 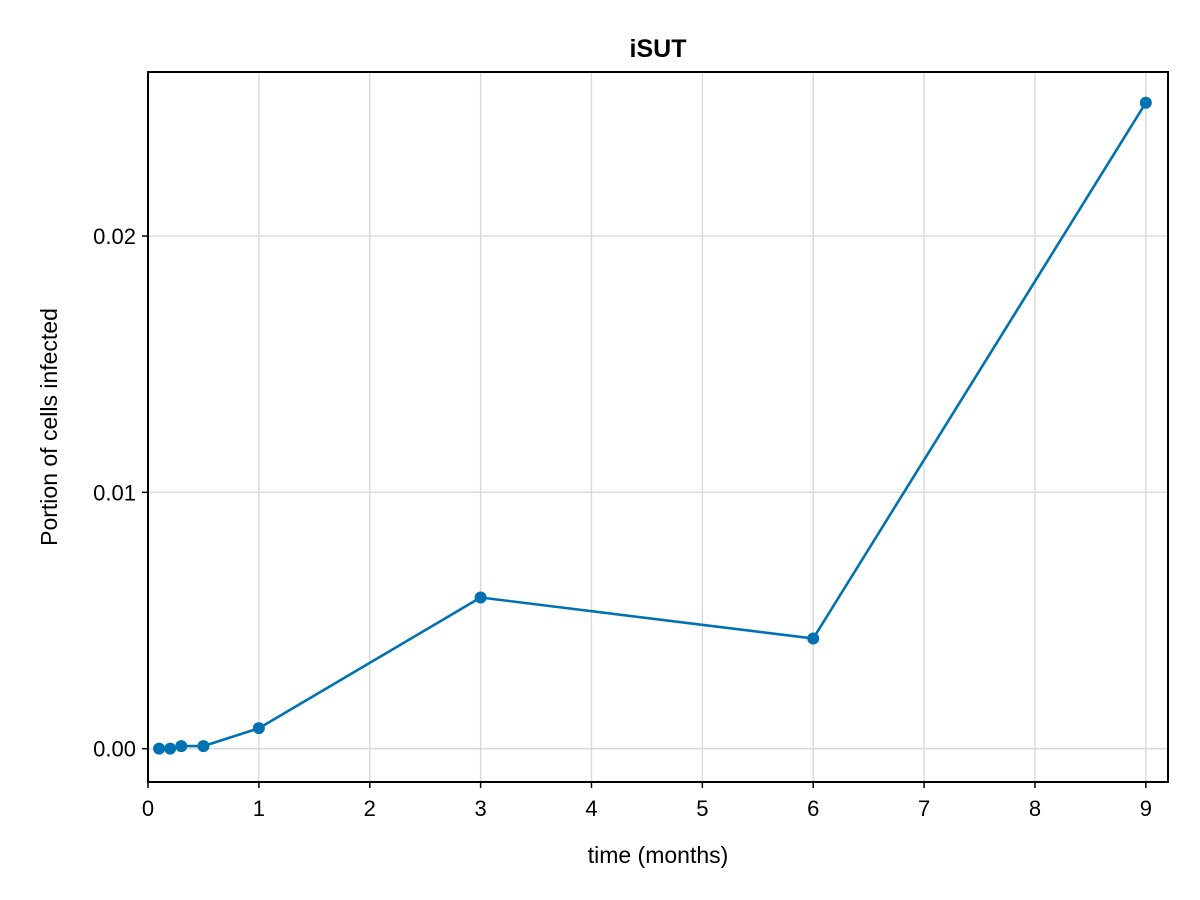 I want to click on x-axis-label: time (months), so click(x=658, y=855).